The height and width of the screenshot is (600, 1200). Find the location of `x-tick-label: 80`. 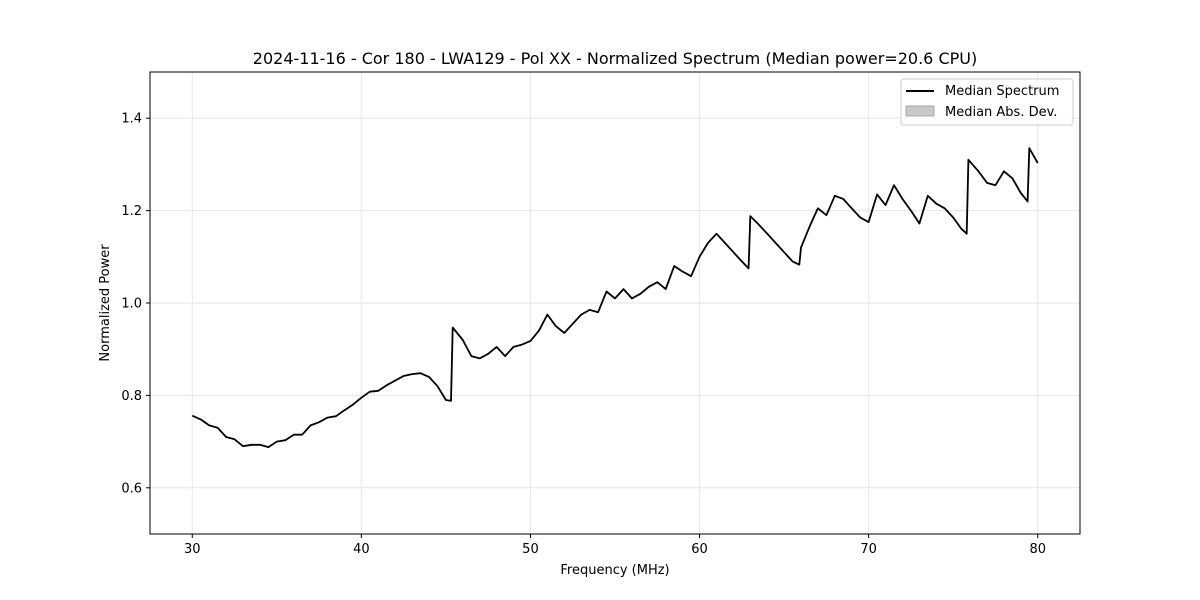

x-tick-label: 80 is located at coordinates (1037, 549).